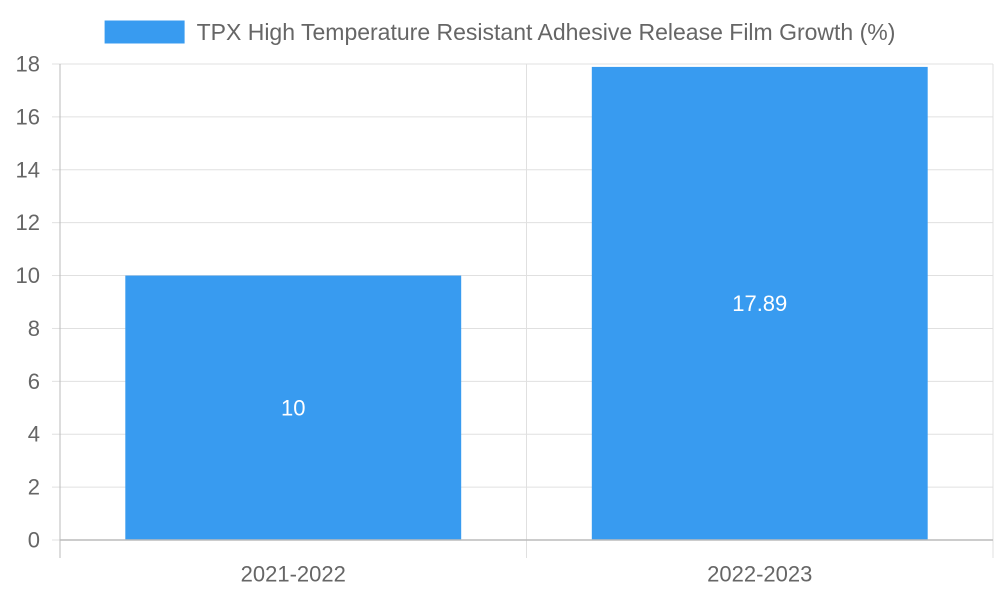 Image resolution: width=1000 pixels, height=600 pixels. I want to click on x-tick-label: 2021-2022, so click(293, 574).